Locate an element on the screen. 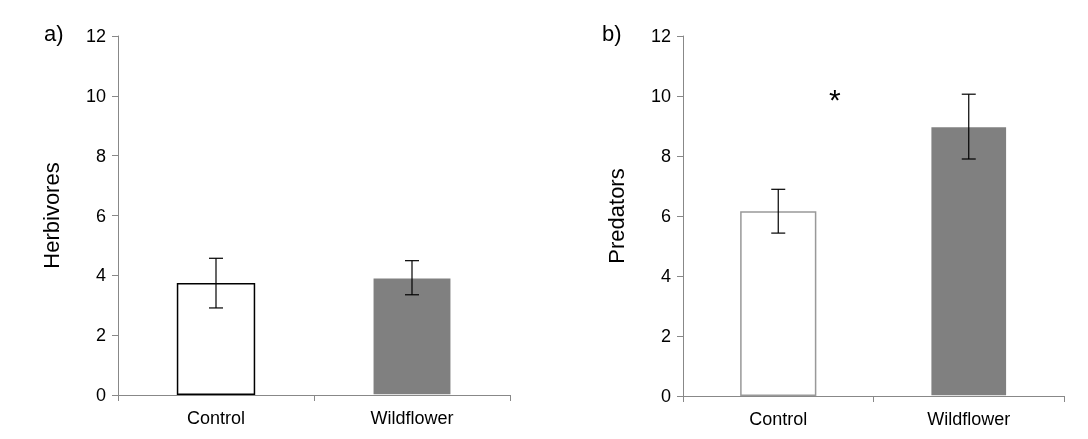 The height and width of the screenshot is (439, 1088). y-axis-title: Herbivores is located at coordinates (51, 215).